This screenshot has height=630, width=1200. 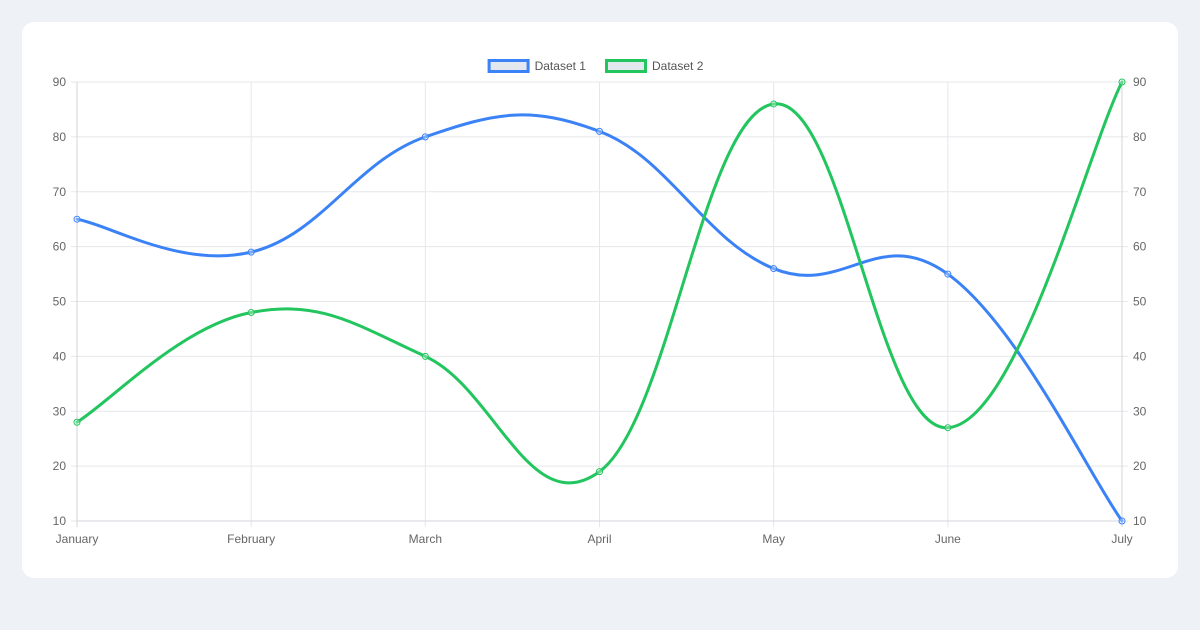 What do you see at coordinates (1140, 521) in the screenshot?
I see `y-tick-label-right: 10` at bounding box center [1140, 521].